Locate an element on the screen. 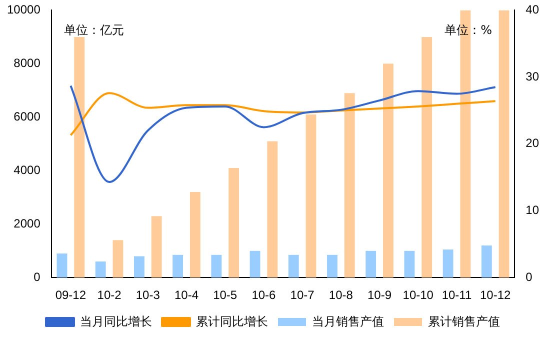  legend-label: 当月销售产值 is located at coordinates (348, 321).